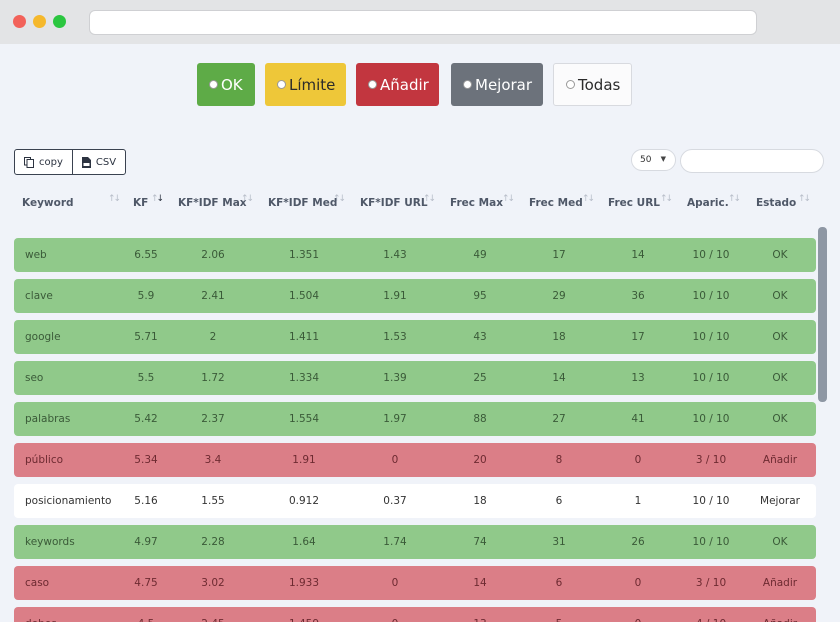  What do you see at coordinates (480, 501) in the screenshot?
I see `cell-frec-max: 18` at bounding box center [480, 501].